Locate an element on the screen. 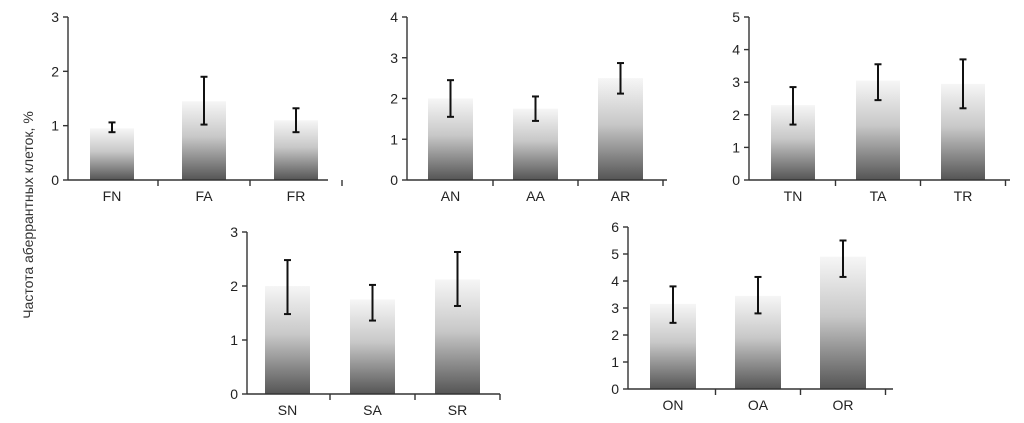 The width and height of the screenshot is (1024, 423). x-tick-label: SN is located at coordinates (287, 410).